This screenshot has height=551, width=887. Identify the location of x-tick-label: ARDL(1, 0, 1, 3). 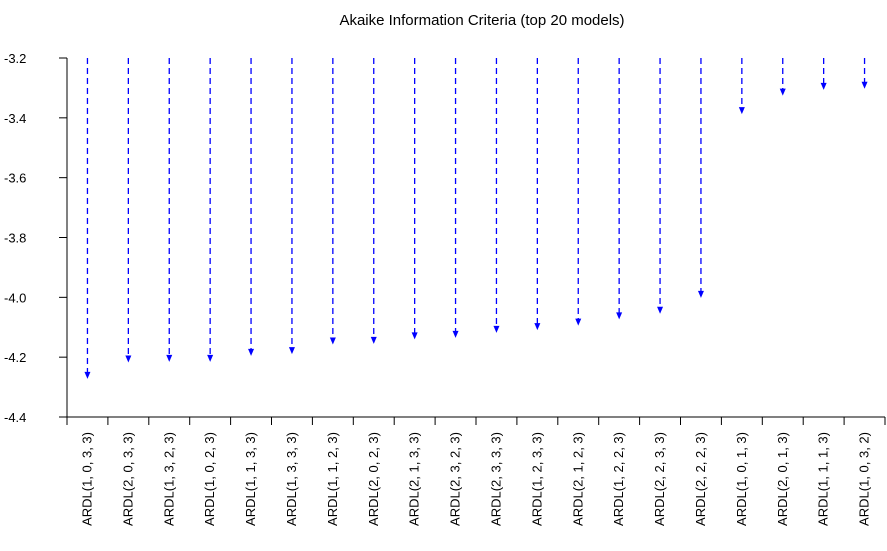
(741, 479).